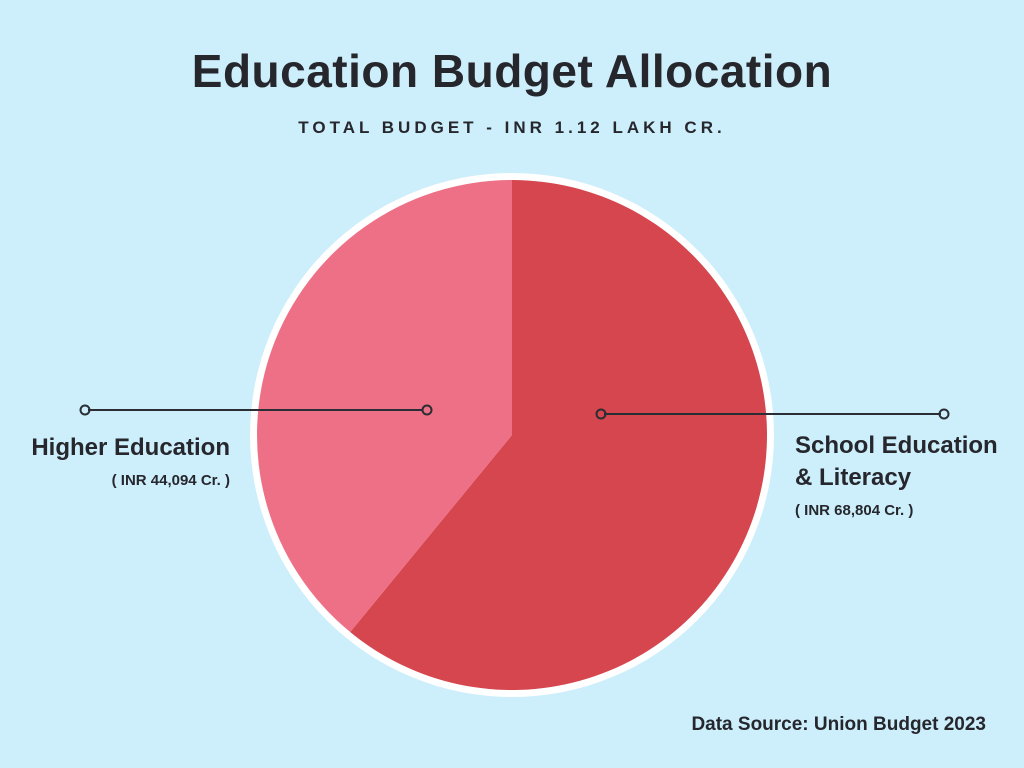 This screenshot has height=768, width=1024. Describe the element at coordinates (838, 724) in the screenshot. I see `data-source-note: Data Source: Union Budget 2023` at that location.